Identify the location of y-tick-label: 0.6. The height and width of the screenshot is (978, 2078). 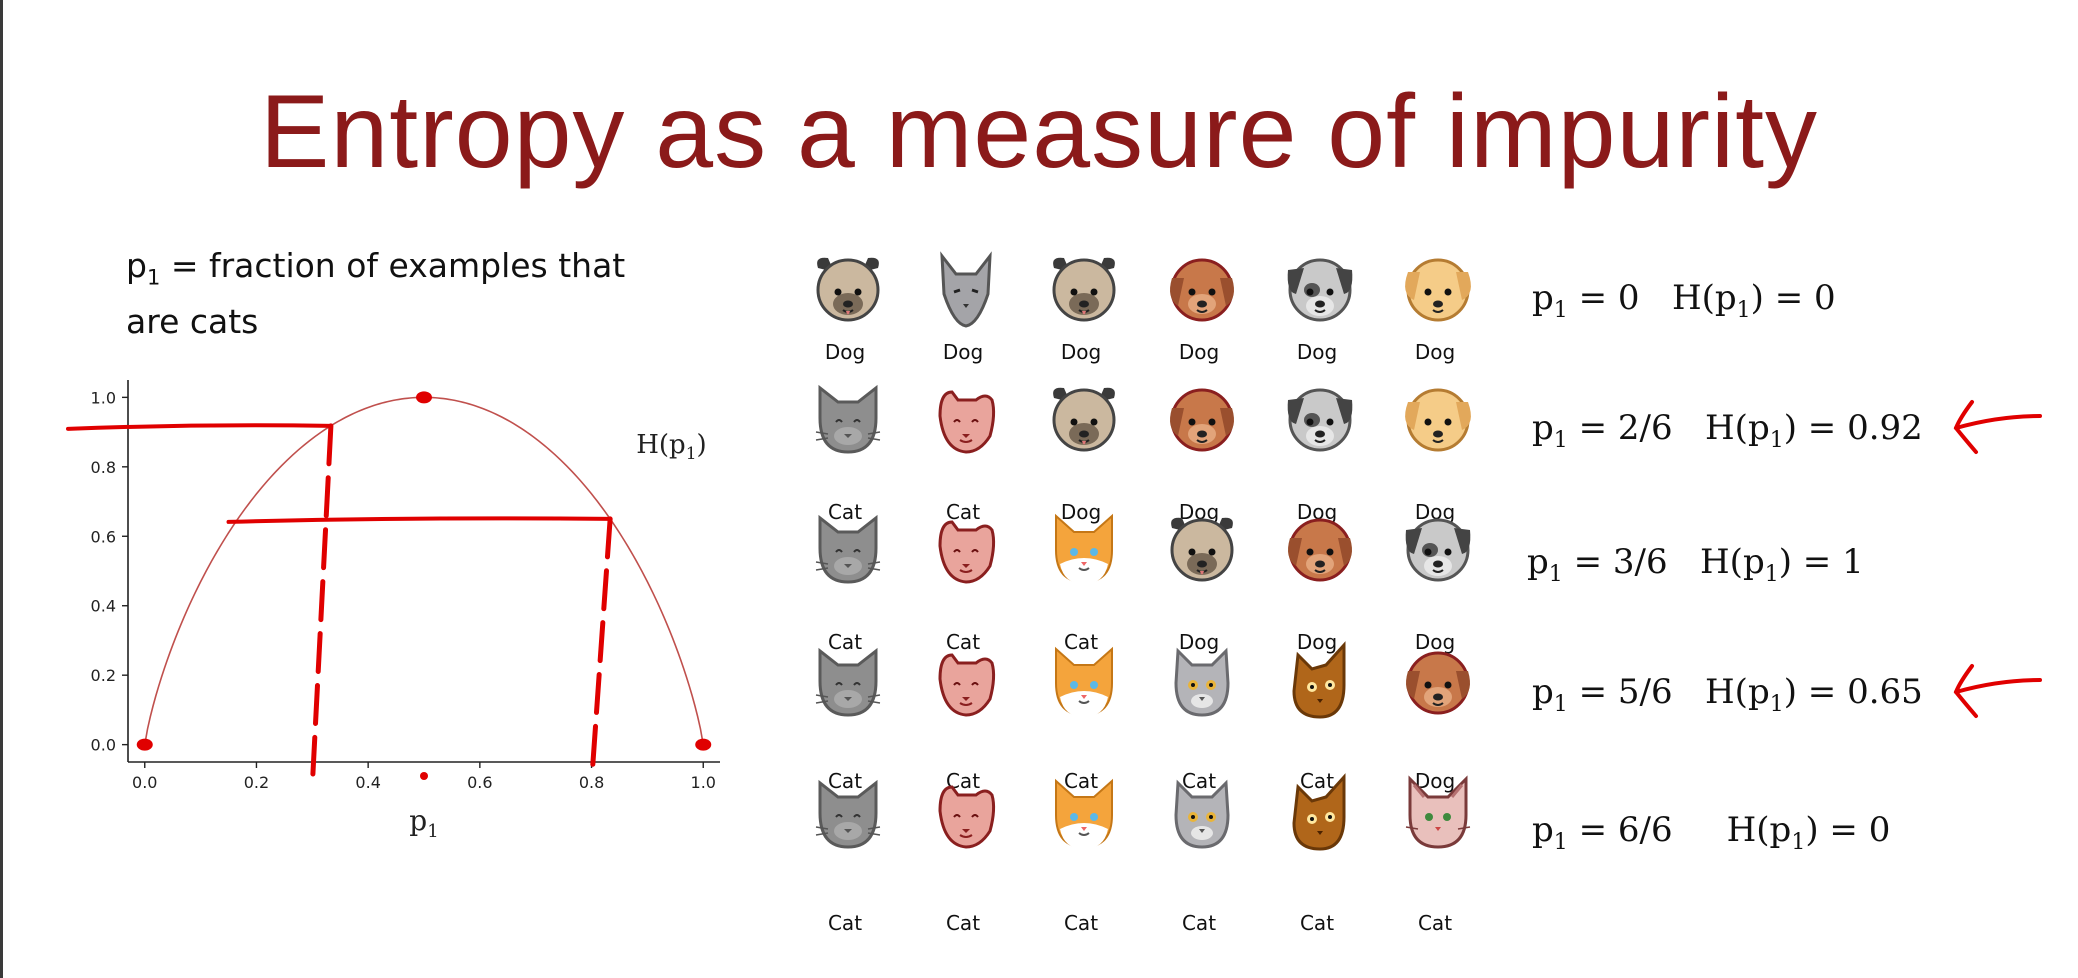
(103, 536).